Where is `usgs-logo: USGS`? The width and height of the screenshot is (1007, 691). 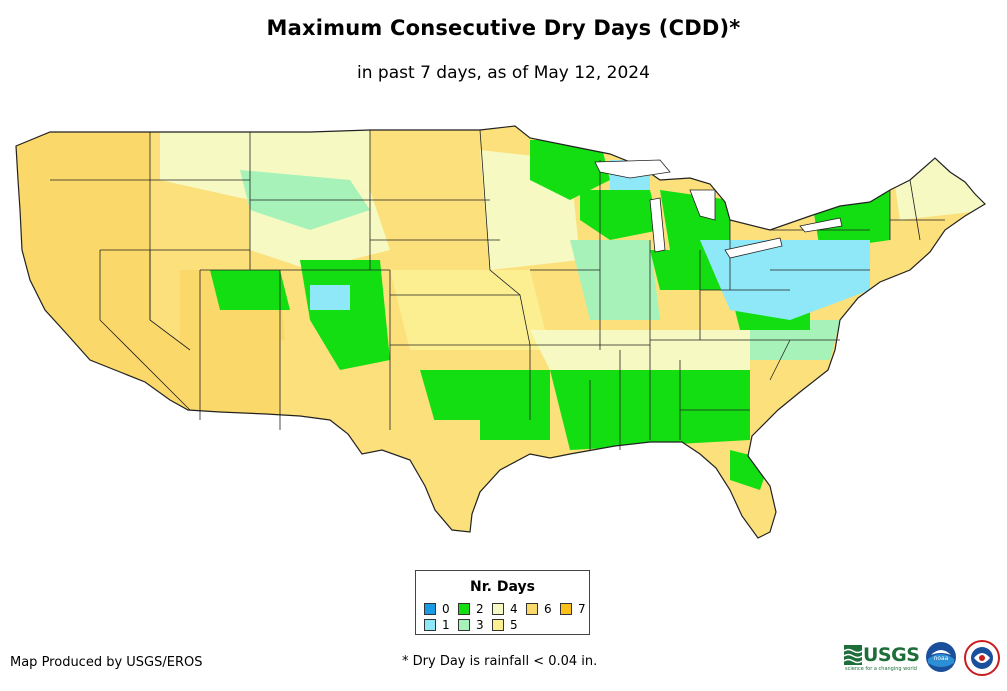
usgs-logo: USGS is located at coordinates (882, 655).